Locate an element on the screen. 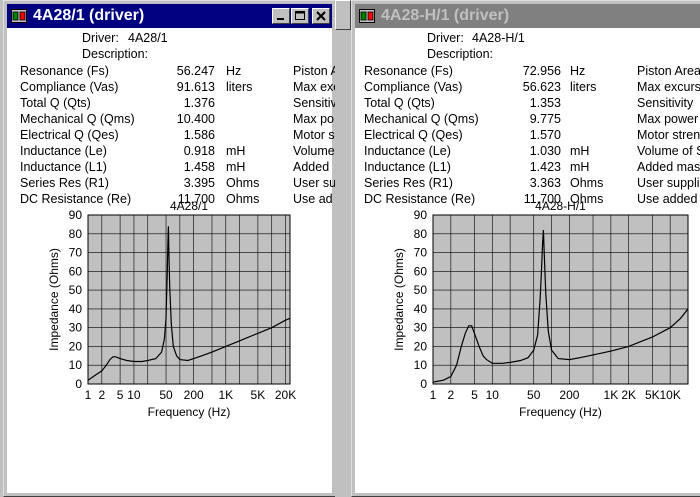 This screenshot has width=700, height=497. param-extra: Volume is located at coordinates (314, 151).